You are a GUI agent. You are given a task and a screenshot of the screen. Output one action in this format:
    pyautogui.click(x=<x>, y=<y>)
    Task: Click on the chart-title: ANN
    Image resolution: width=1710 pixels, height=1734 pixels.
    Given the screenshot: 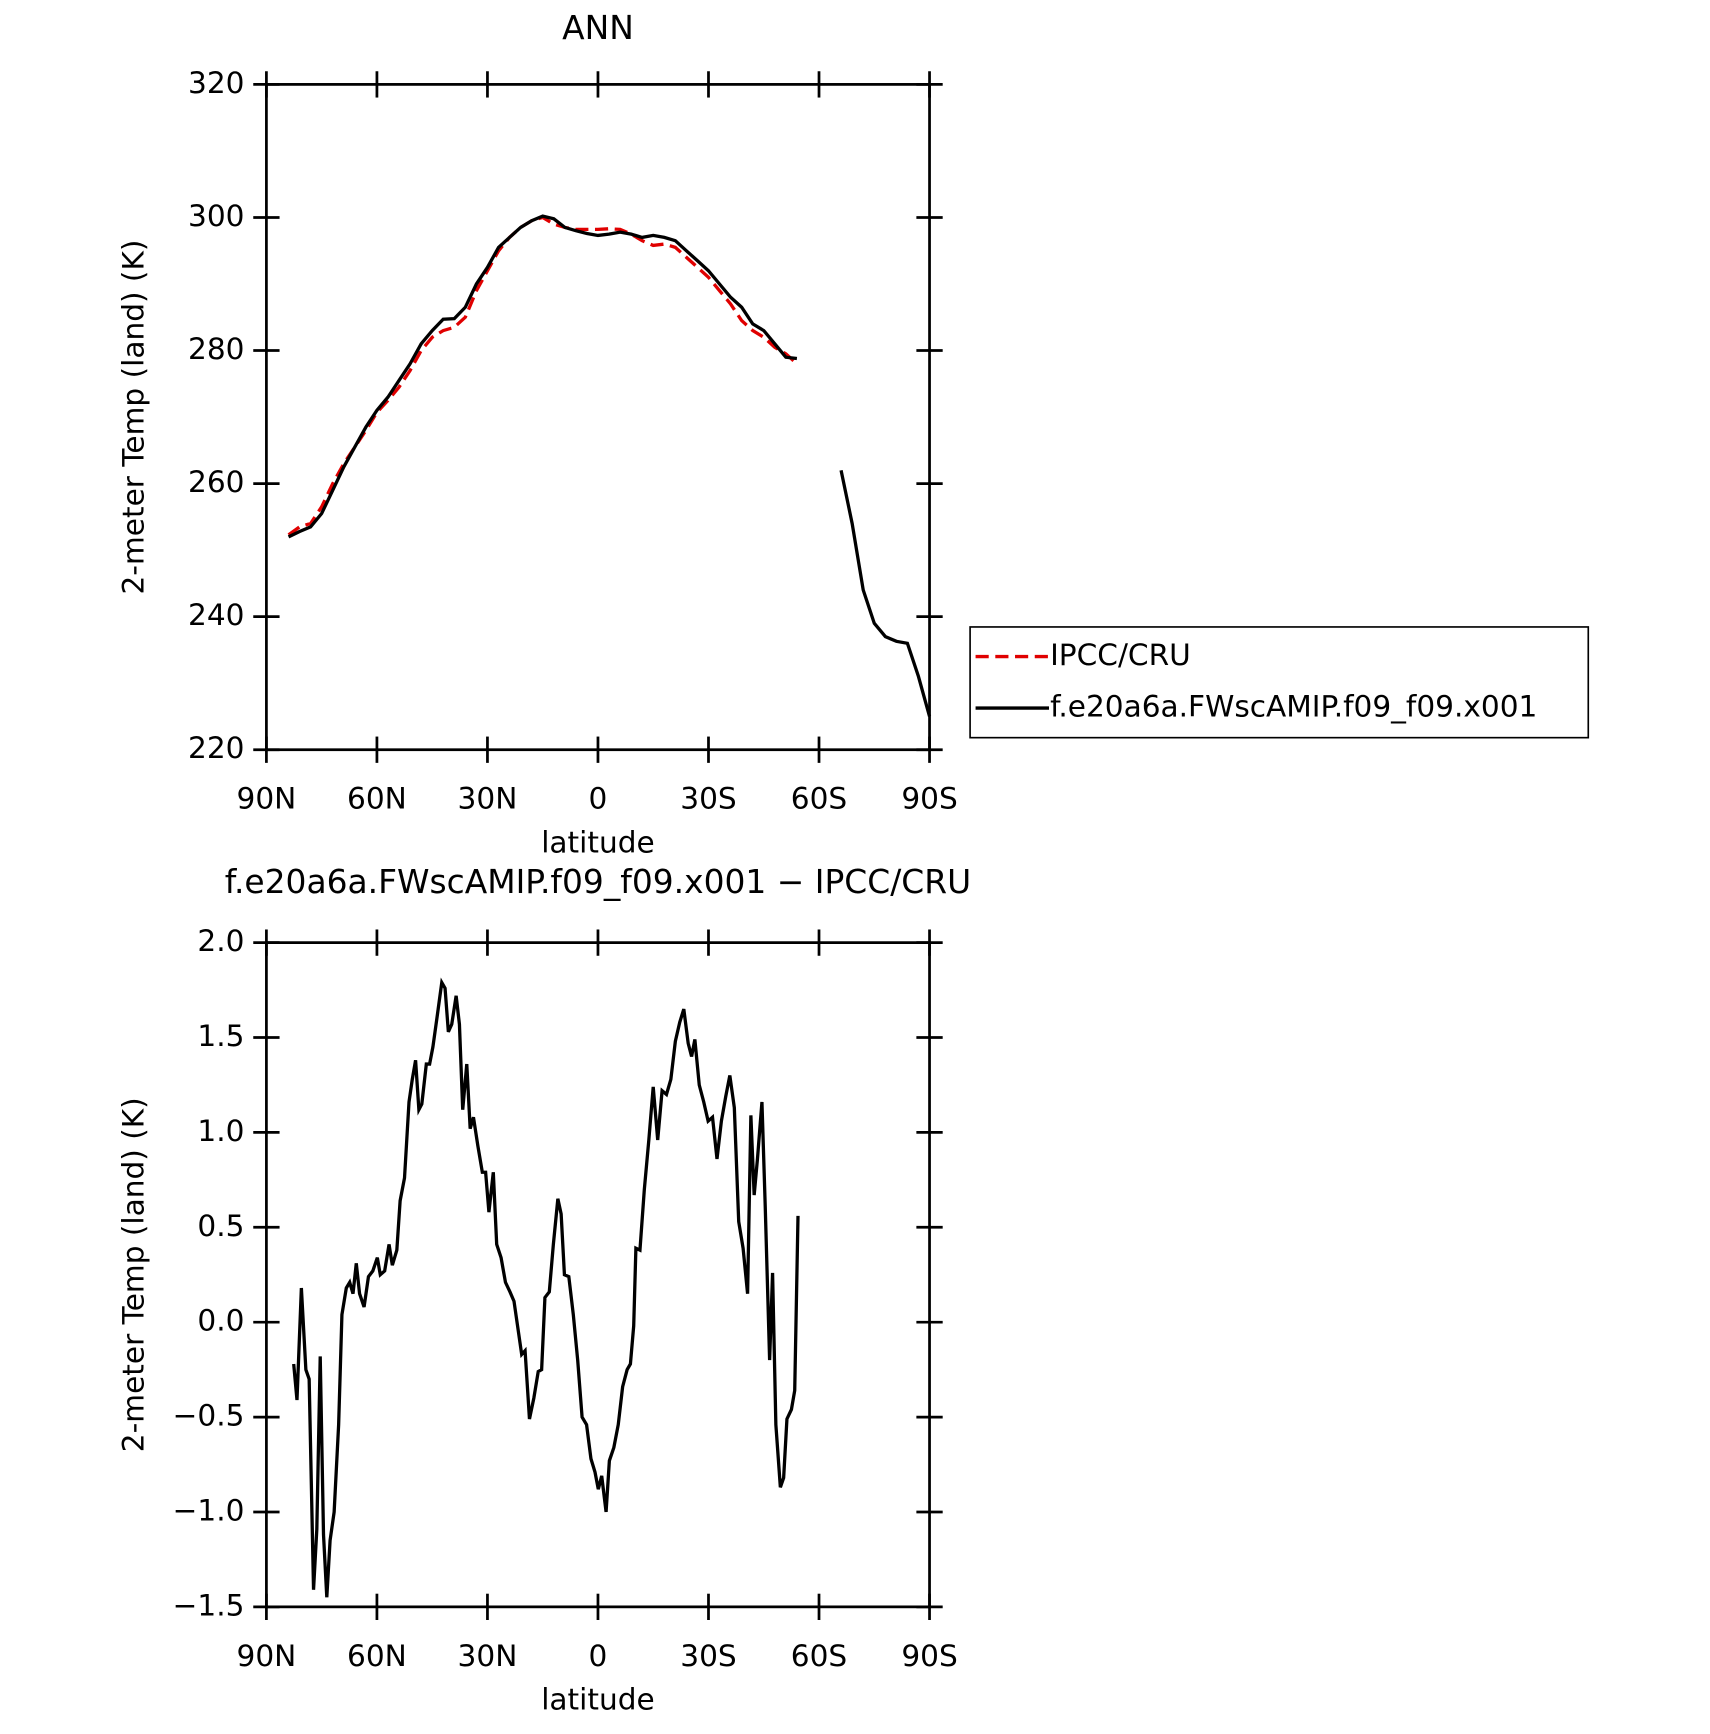 What is the action you would take?
    pyautogui.click(x=598, y=27)
    